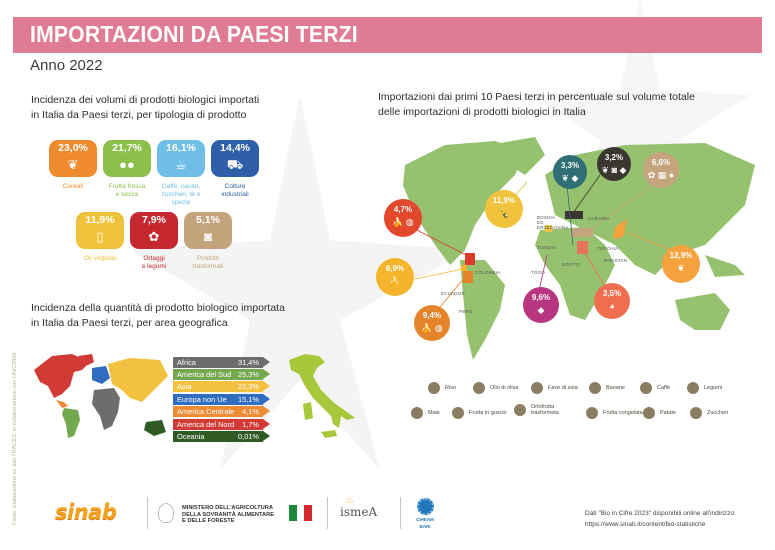 Image resolution: width=775 pixels, height=550 pixels. I want to click on geo-bar: America del Nord 1,7%, so click(218, 424).